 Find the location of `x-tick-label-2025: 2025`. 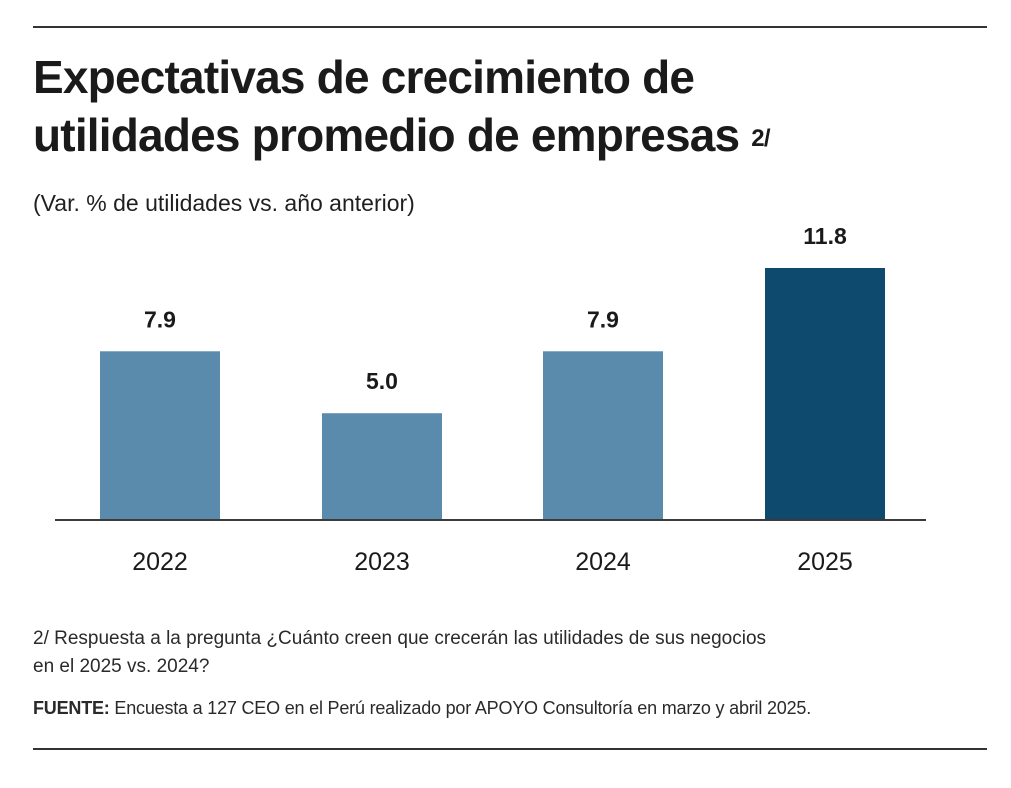

x-tick-label-2025: 2025 is located at coordinates (825, 562).